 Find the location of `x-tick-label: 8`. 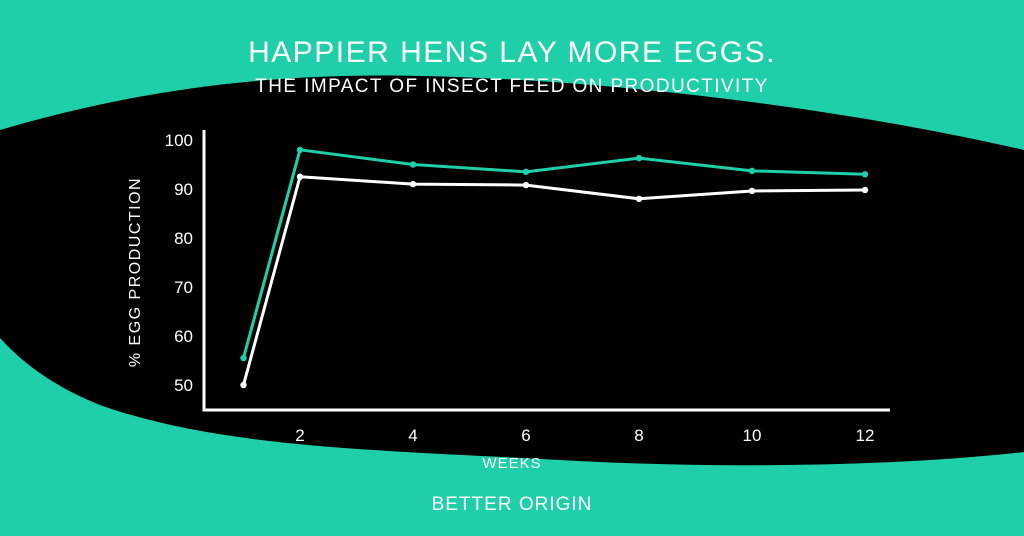

x-tick-label: 8 is located at coordinates (638, 435).